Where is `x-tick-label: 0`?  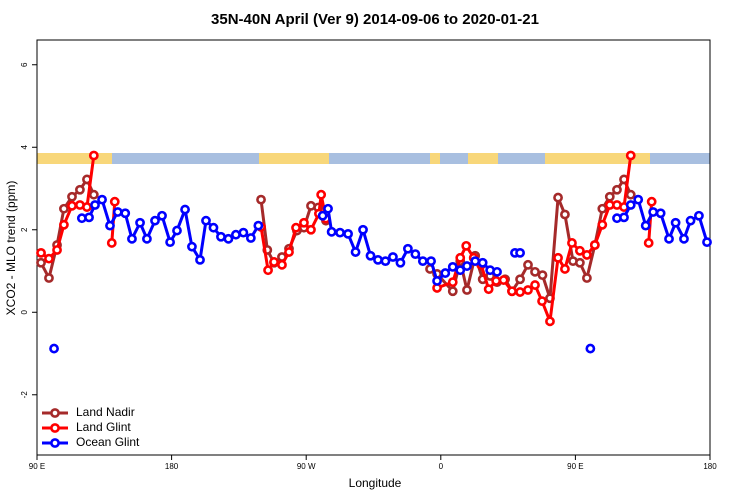
x-tick-label: 0 is located at coordinates (441, 466).